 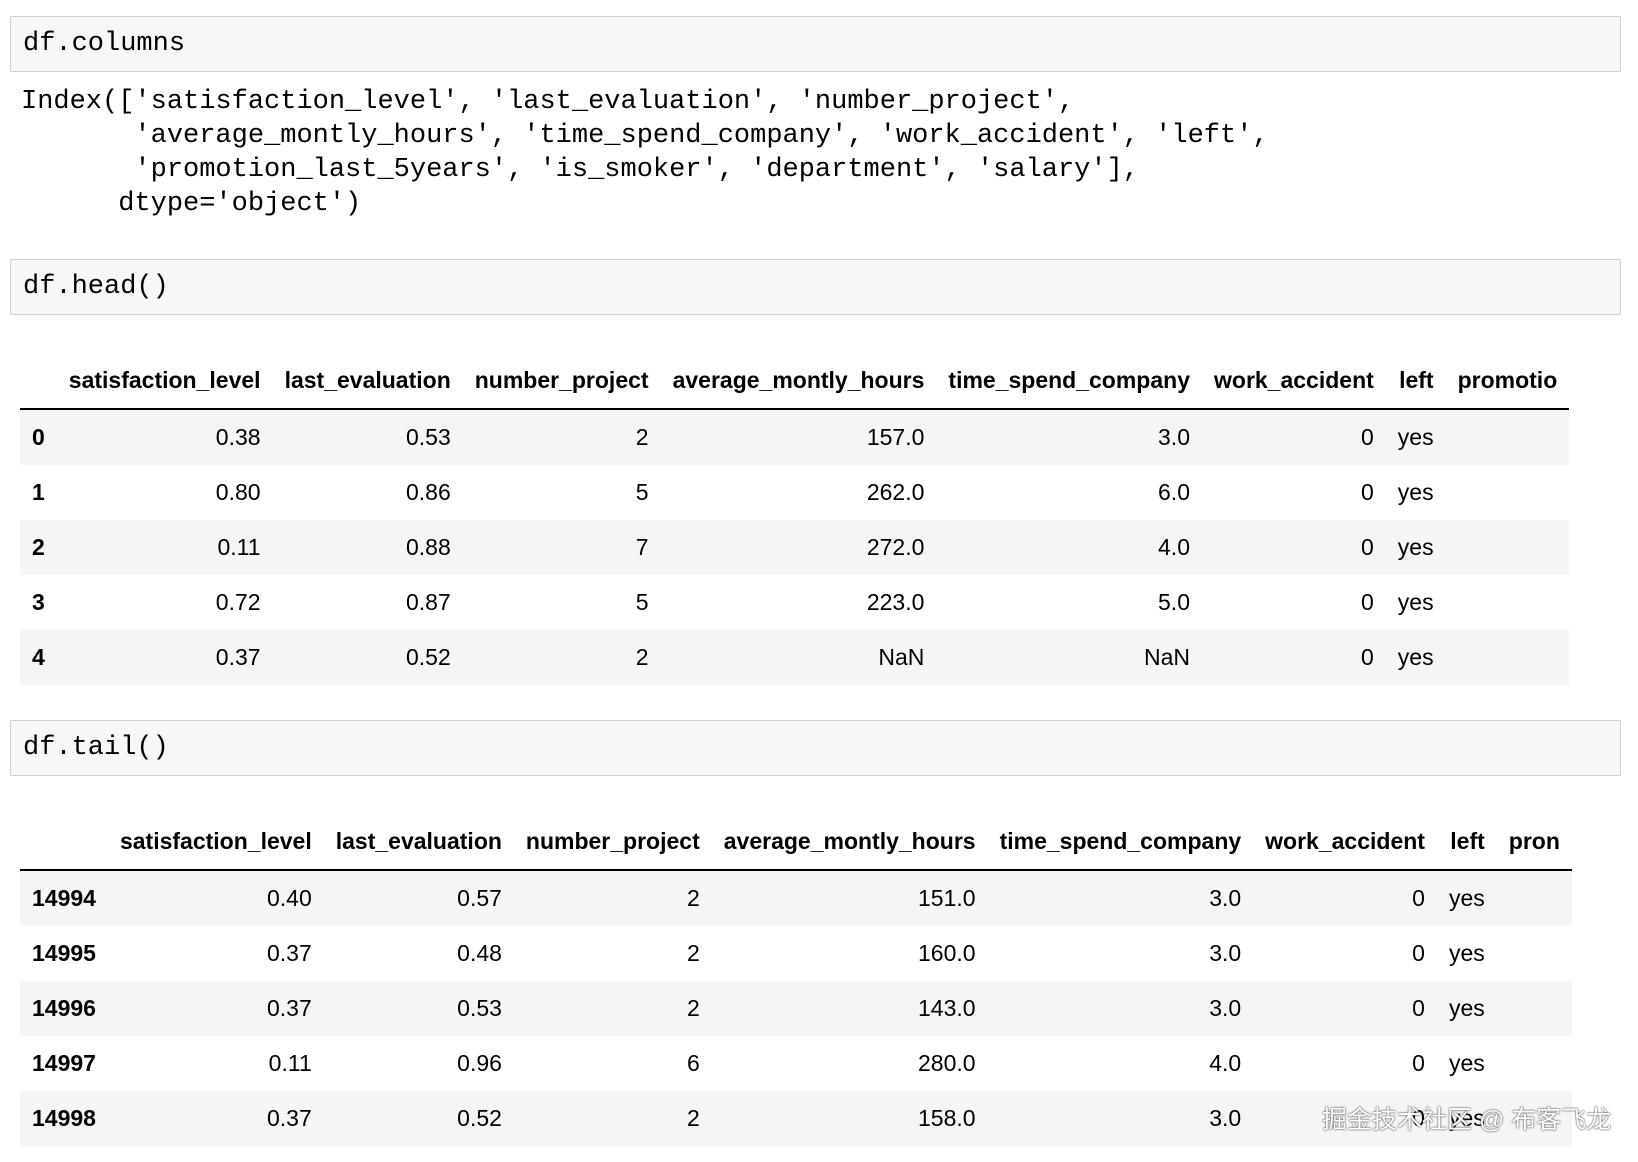 What do you see at coordinates (1120, 842) in the screenshot?
I see `column-header: time_spend_company` at bounding box center [1120, 842].